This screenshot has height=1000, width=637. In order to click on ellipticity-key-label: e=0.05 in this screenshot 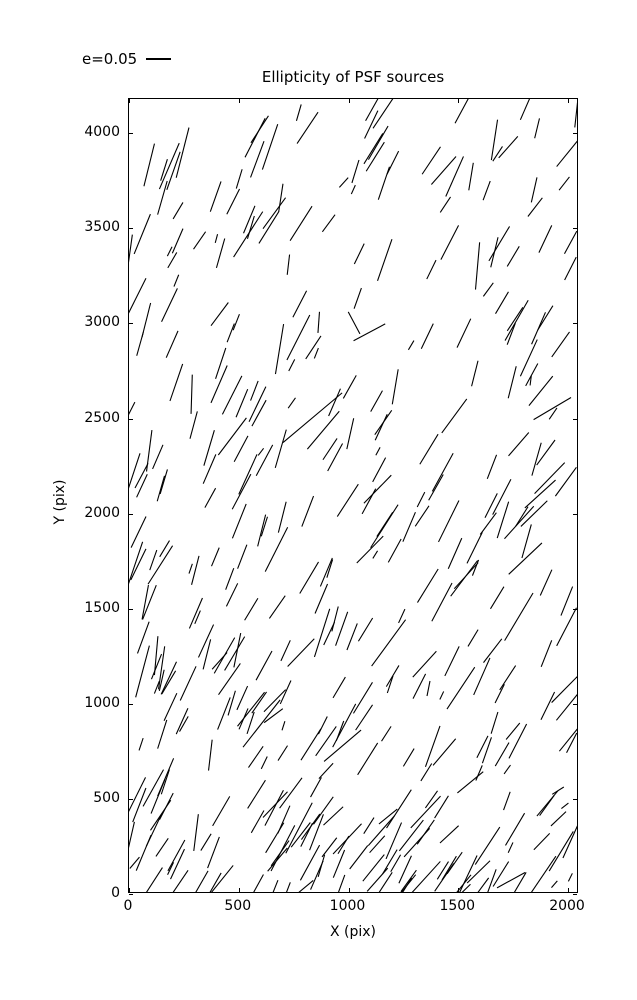, I will do `click(110, 58)`.